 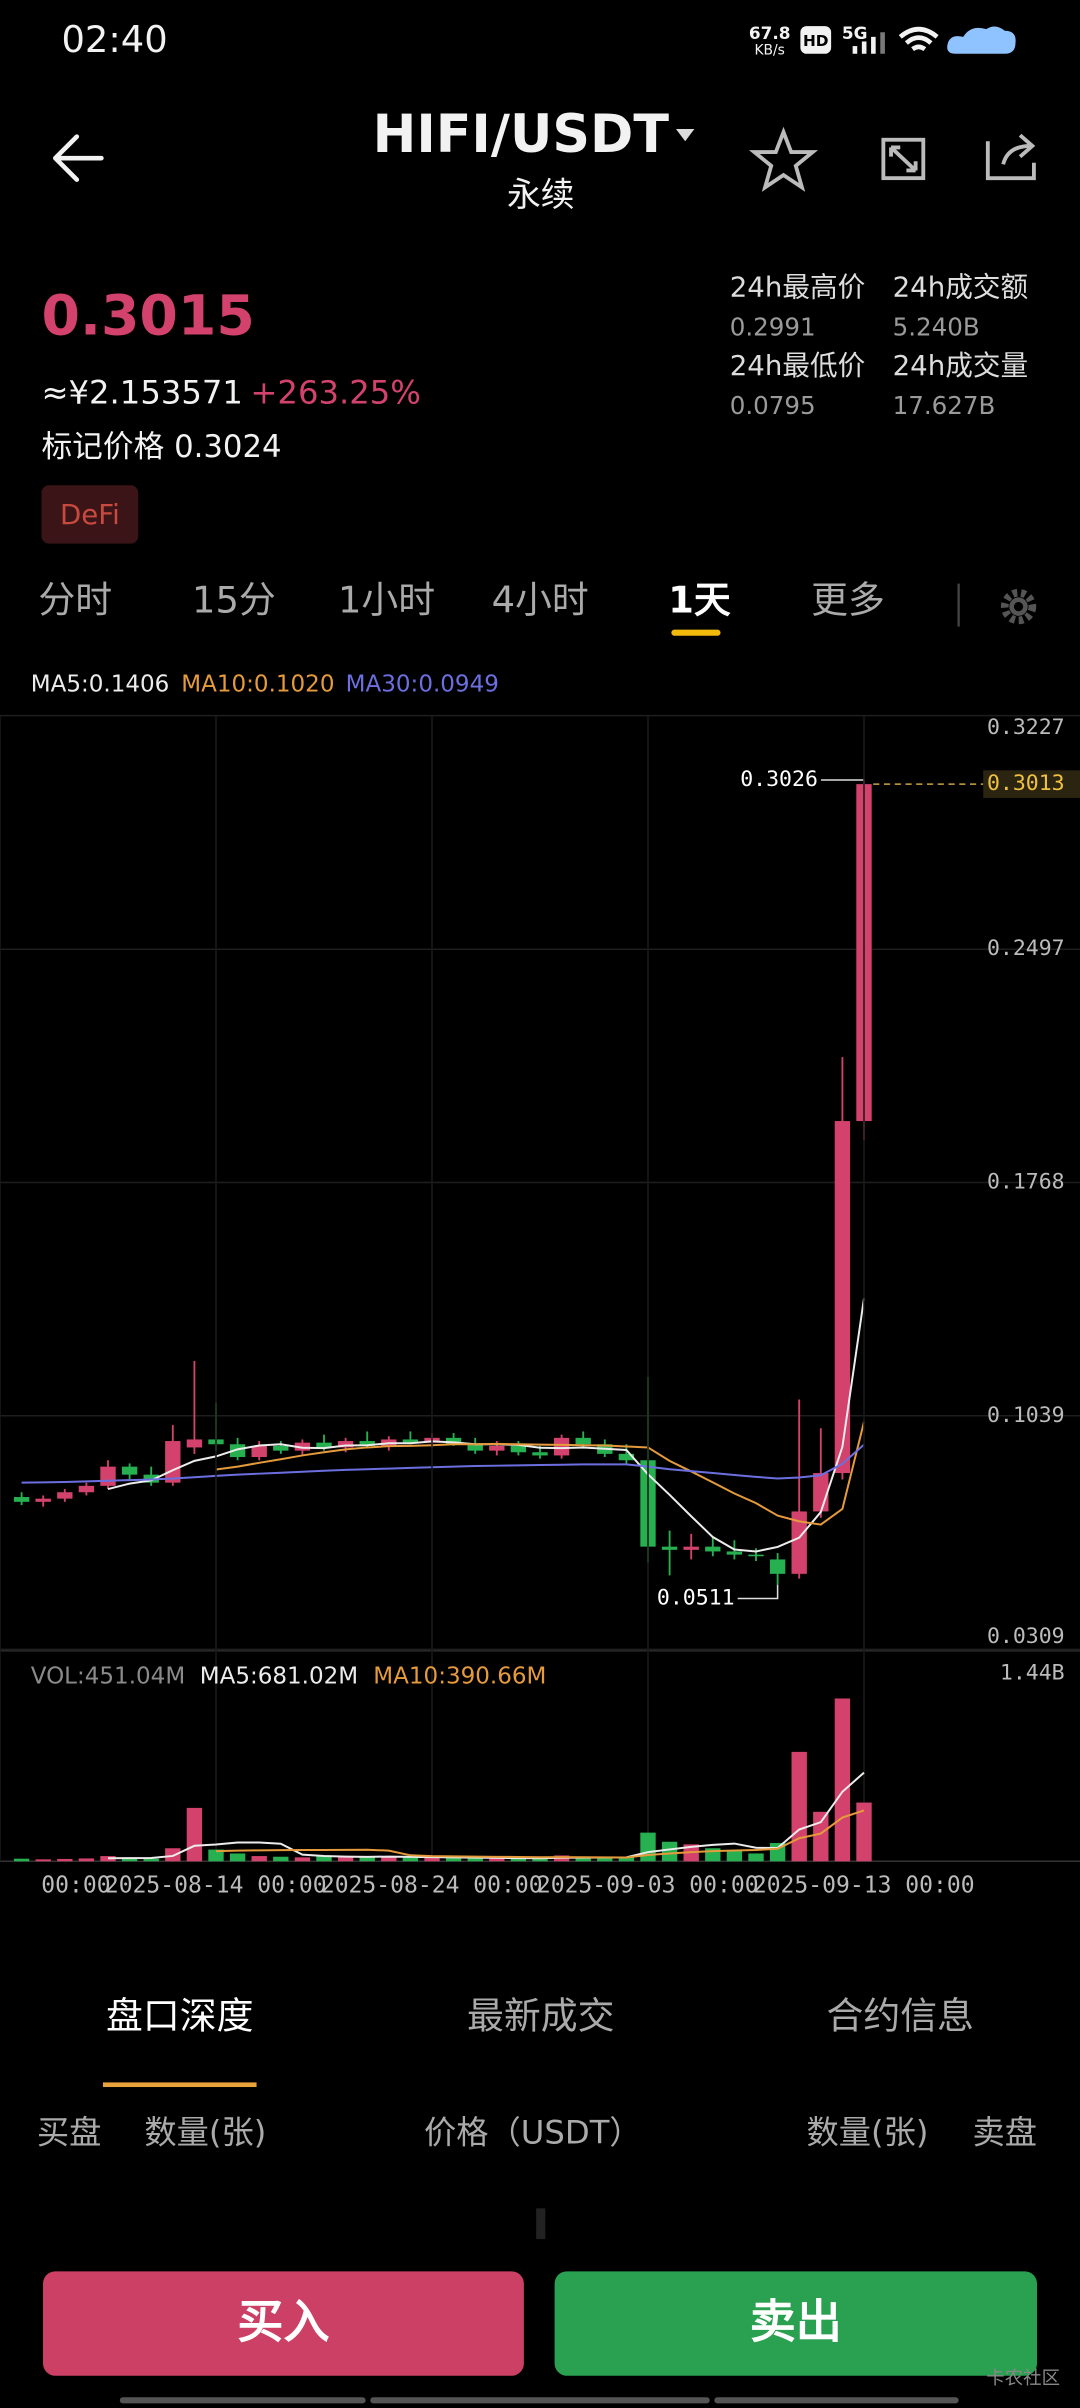 What do you see at coordinates (75, 600) in the screenshot?
I see `interval-tab: 分时` at bounding box center [75, 600].